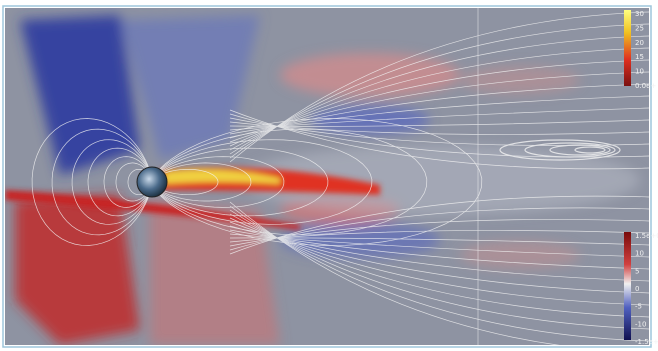  What do you see at coordinates (637, 271) in the screenshot?
I see `colorbar-label: 5` at bounding box center [637, 271].